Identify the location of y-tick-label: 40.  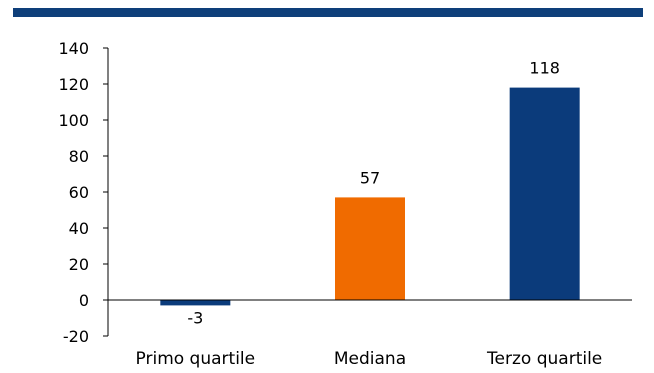
(79, 228).